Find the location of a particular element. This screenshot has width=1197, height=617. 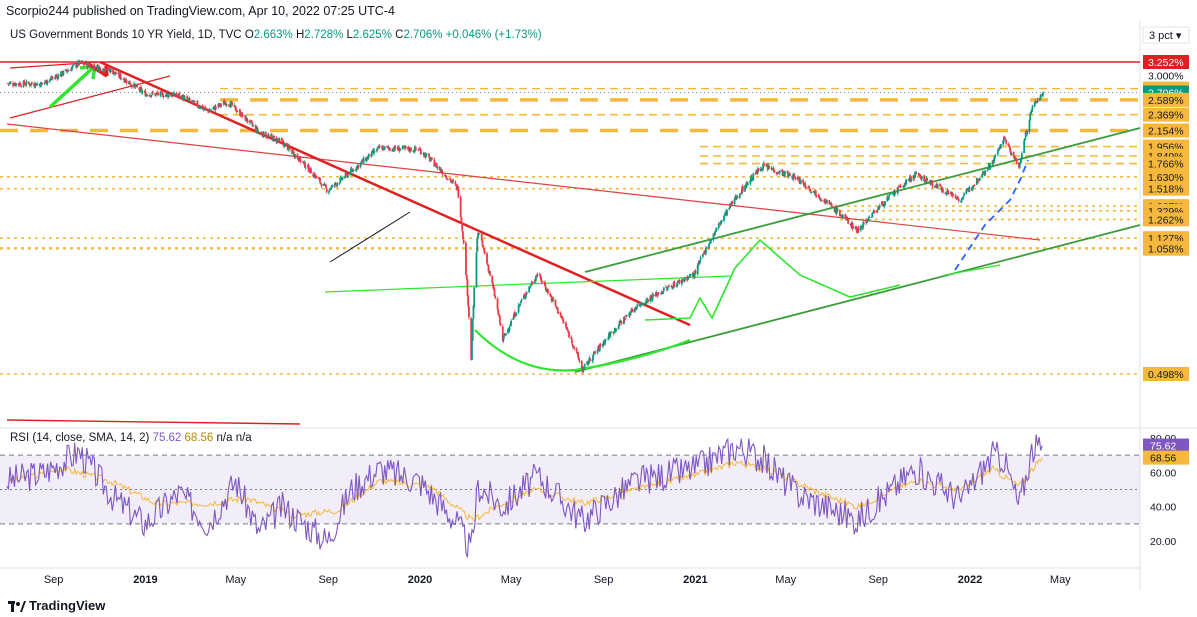

ohlc-high-label: H is located at coordinates (300, 35).